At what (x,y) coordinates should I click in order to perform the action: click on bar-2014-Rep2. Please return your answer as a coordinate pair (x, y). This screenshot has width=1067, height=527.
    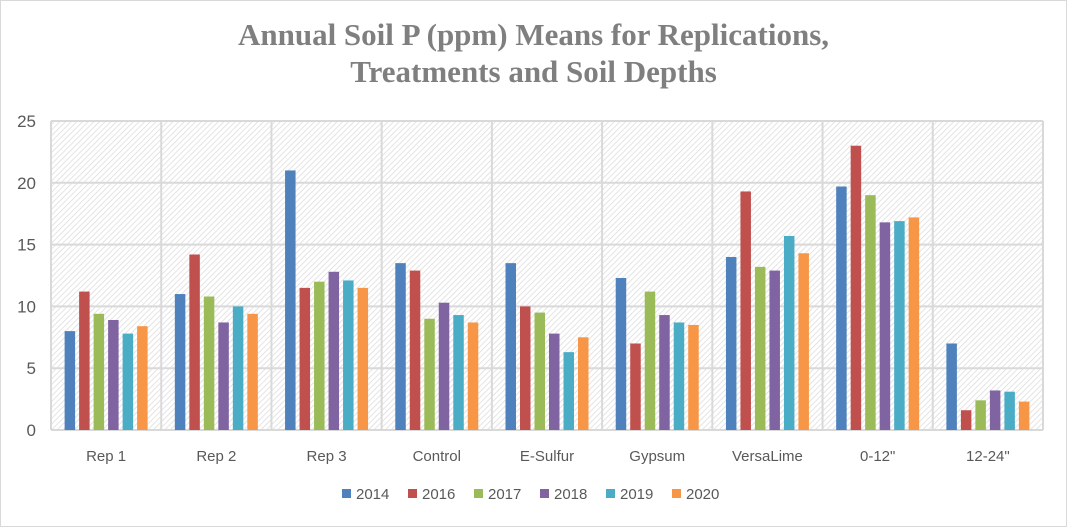
    Looking at the image, I should click on (180, 362).